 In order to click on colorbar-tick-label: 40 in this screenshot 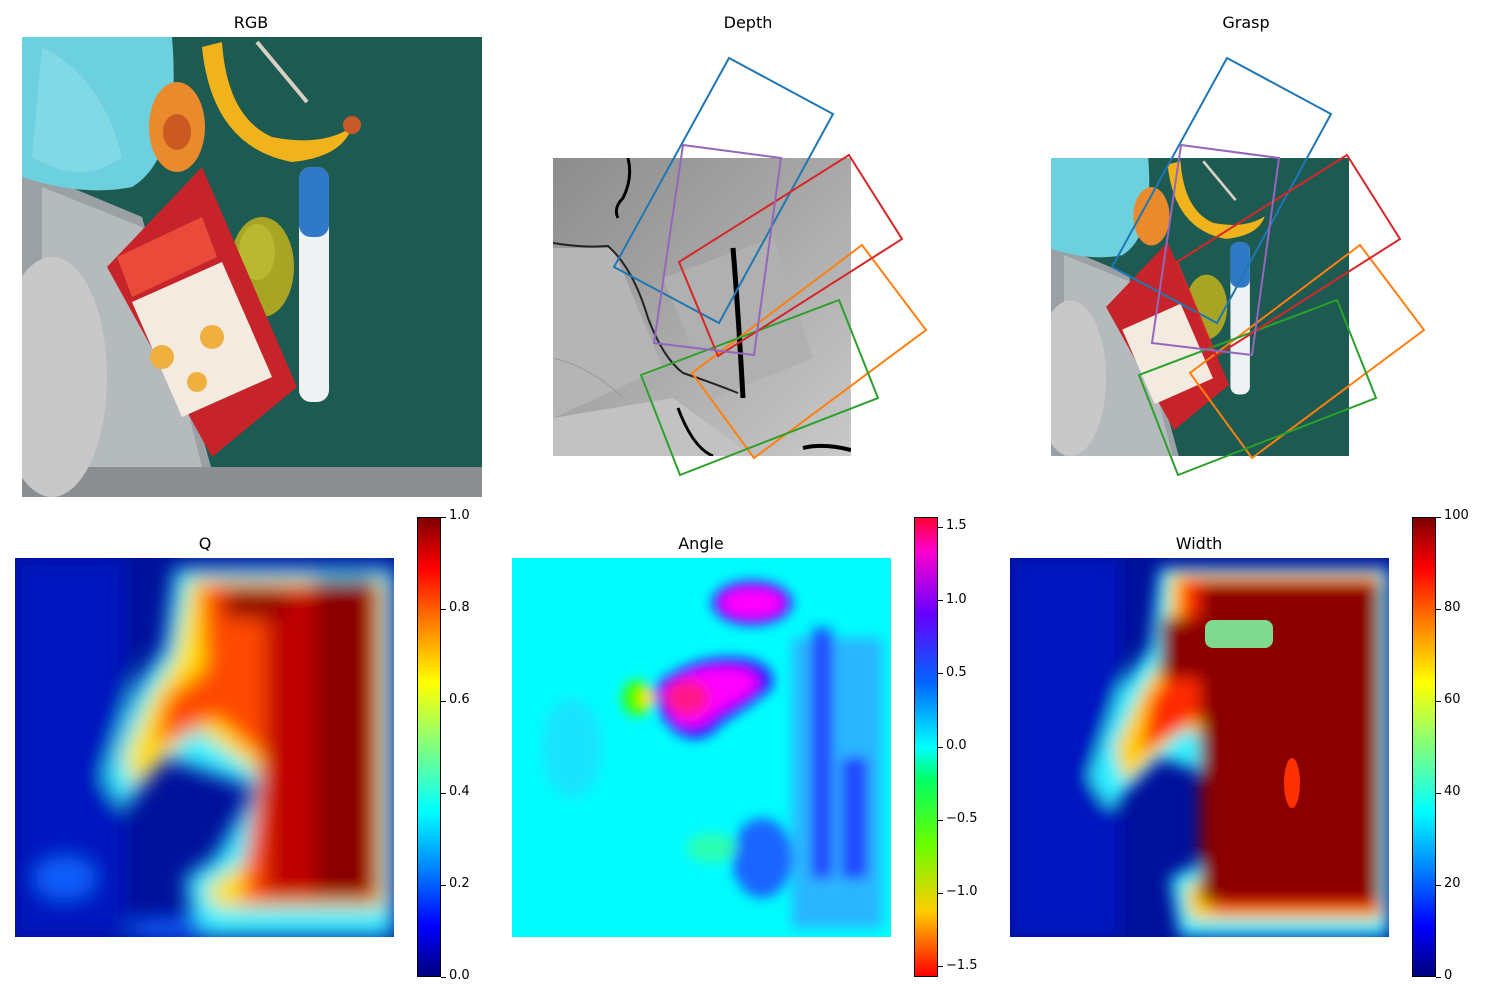, I will do `click(1452, 791)`.